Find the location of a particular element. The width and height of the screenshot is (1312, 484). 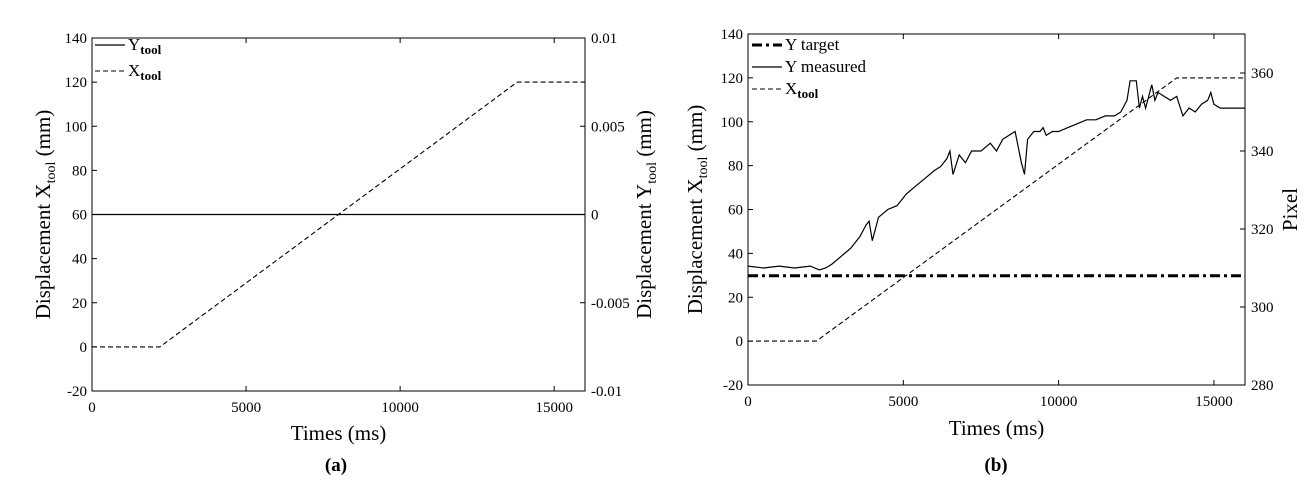

panel-b-legend-entry: Y measured is located at coordinates (826, 66).